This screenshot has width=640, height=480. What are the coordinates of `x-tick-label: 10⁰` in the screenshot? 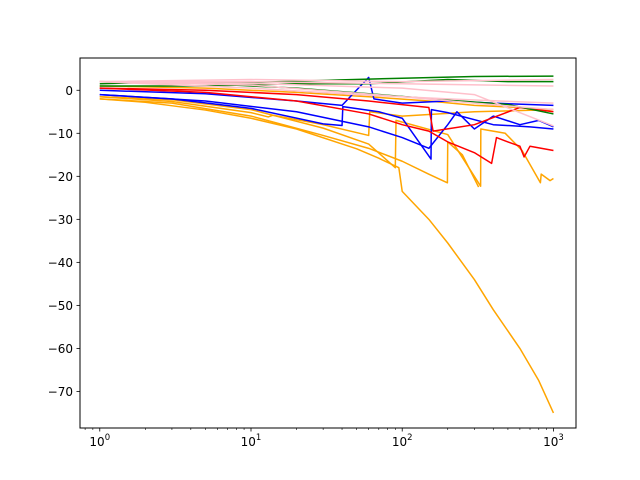 It's located at (99, 441).